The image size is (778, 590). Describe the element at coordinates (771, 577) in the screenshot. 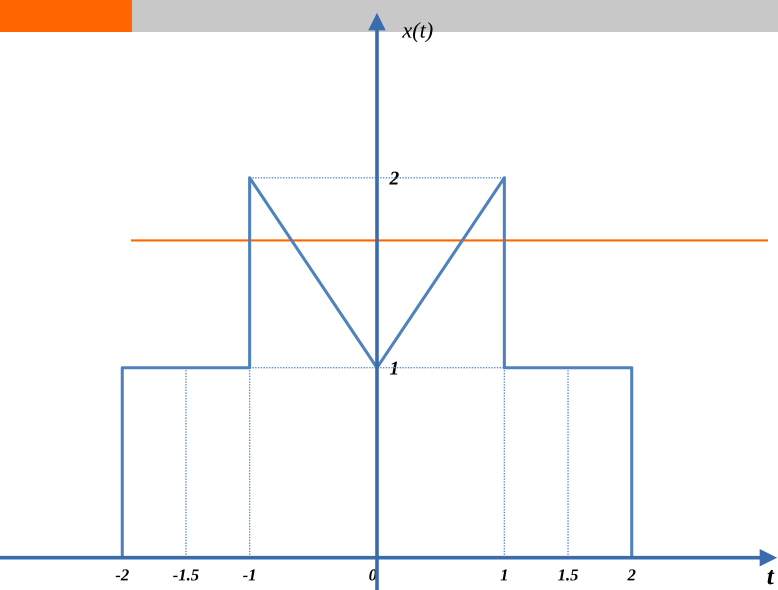

I see `x-axis-title: t` at that location.